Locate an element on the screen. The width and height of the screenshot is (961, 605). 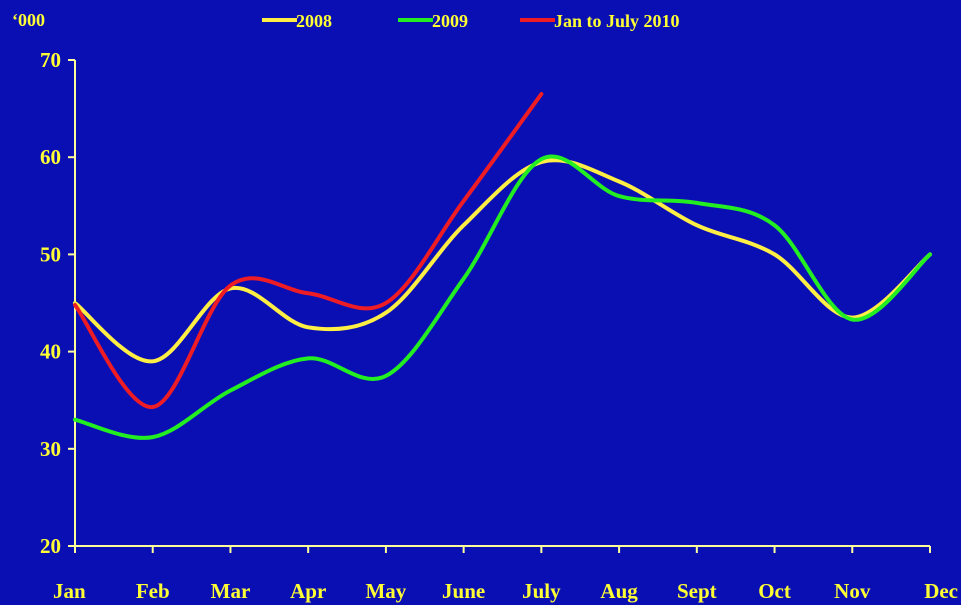
y-tick-label: 50 is located at coordinates (50, 254).